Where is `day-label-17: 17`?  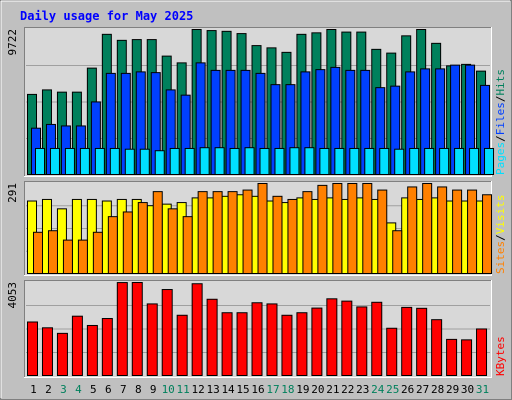
day-label-17: 17 is located at coordinates (272, 389).